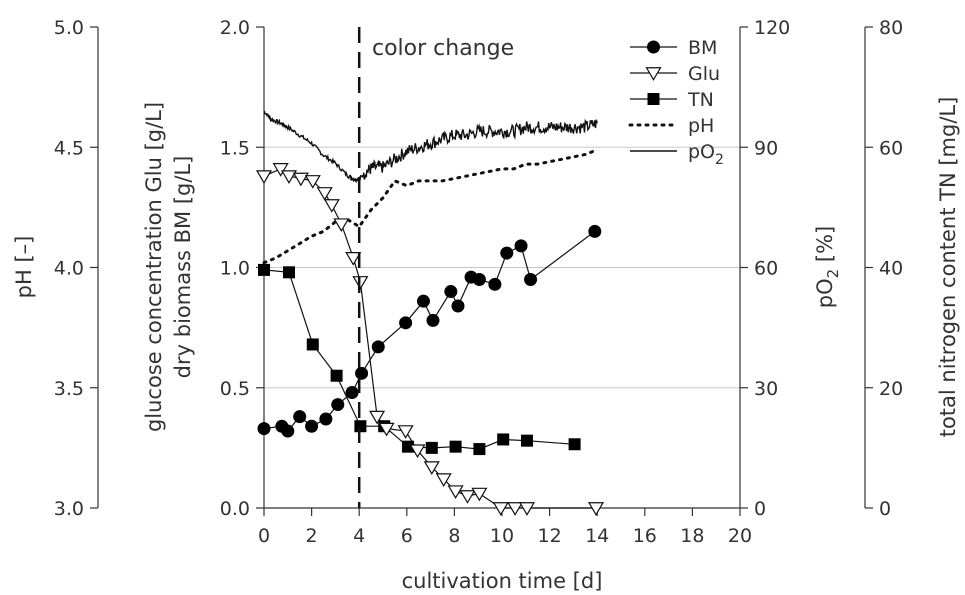 Image resolution: width=965 pixels, height=595 pixels. Describe the element at coordinates (704, 74) in the screenshot. I see `legend-label: Glu` at that location.